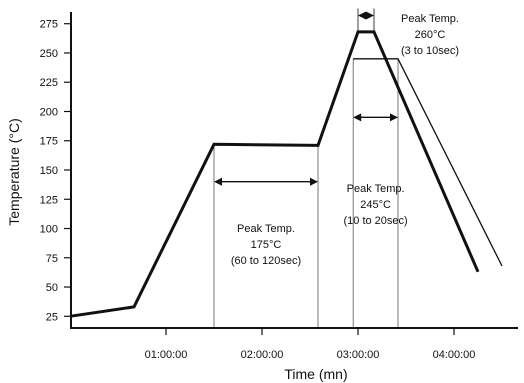 The width and height of the screenshot is (524, 383). Describe the element at coordinates (49, 230) in the screenshot. I see `y-tick-label: 100` at that location.